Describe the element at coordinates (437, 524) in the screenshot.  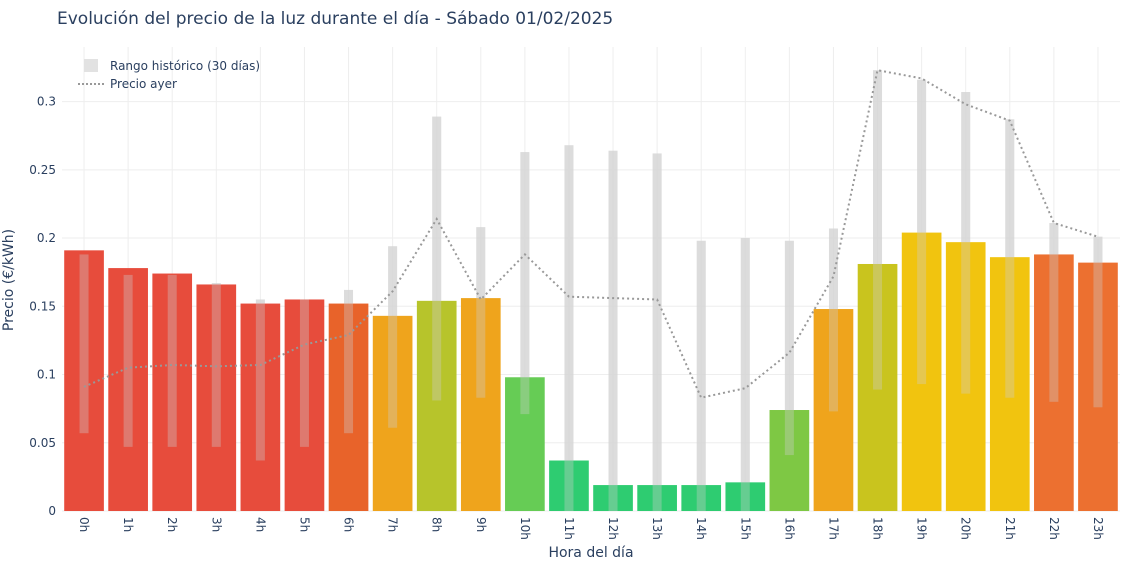
I see `x-tick-label: 8h` at that location.